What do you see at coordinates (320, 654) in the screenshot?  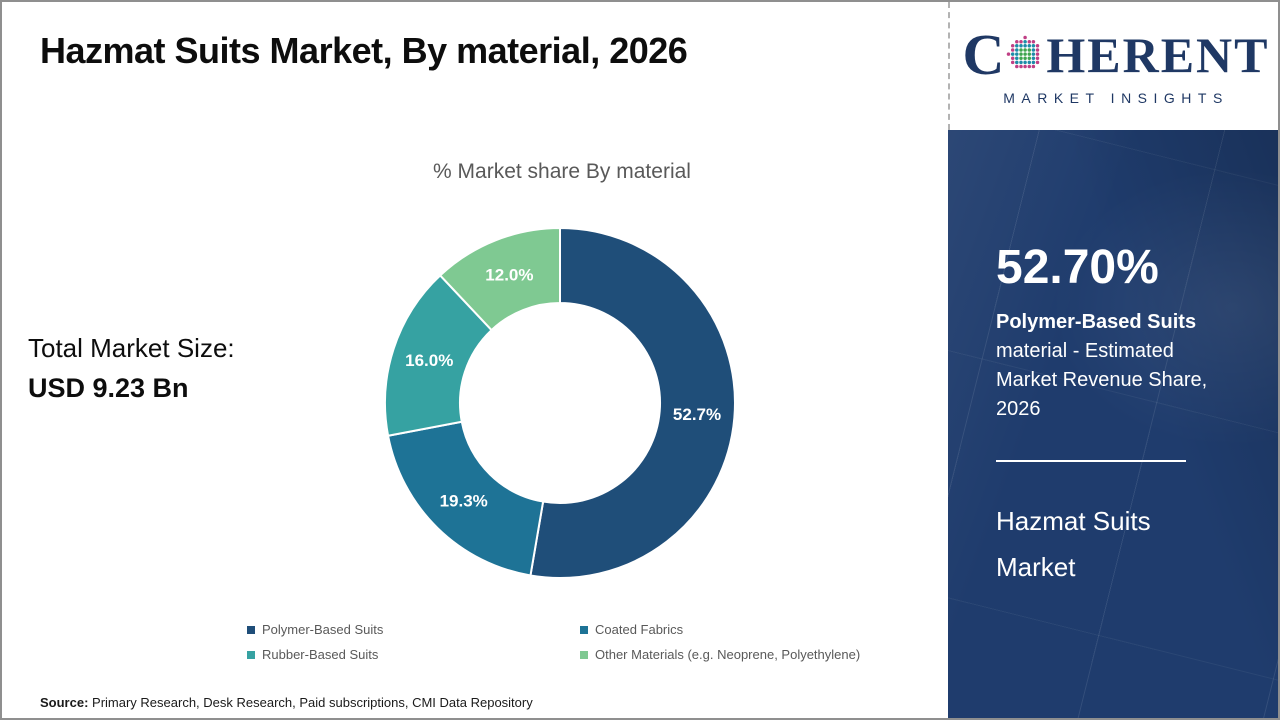 I see `legend-label: Rubber-Based Suits` at bounding box center [320, 654].